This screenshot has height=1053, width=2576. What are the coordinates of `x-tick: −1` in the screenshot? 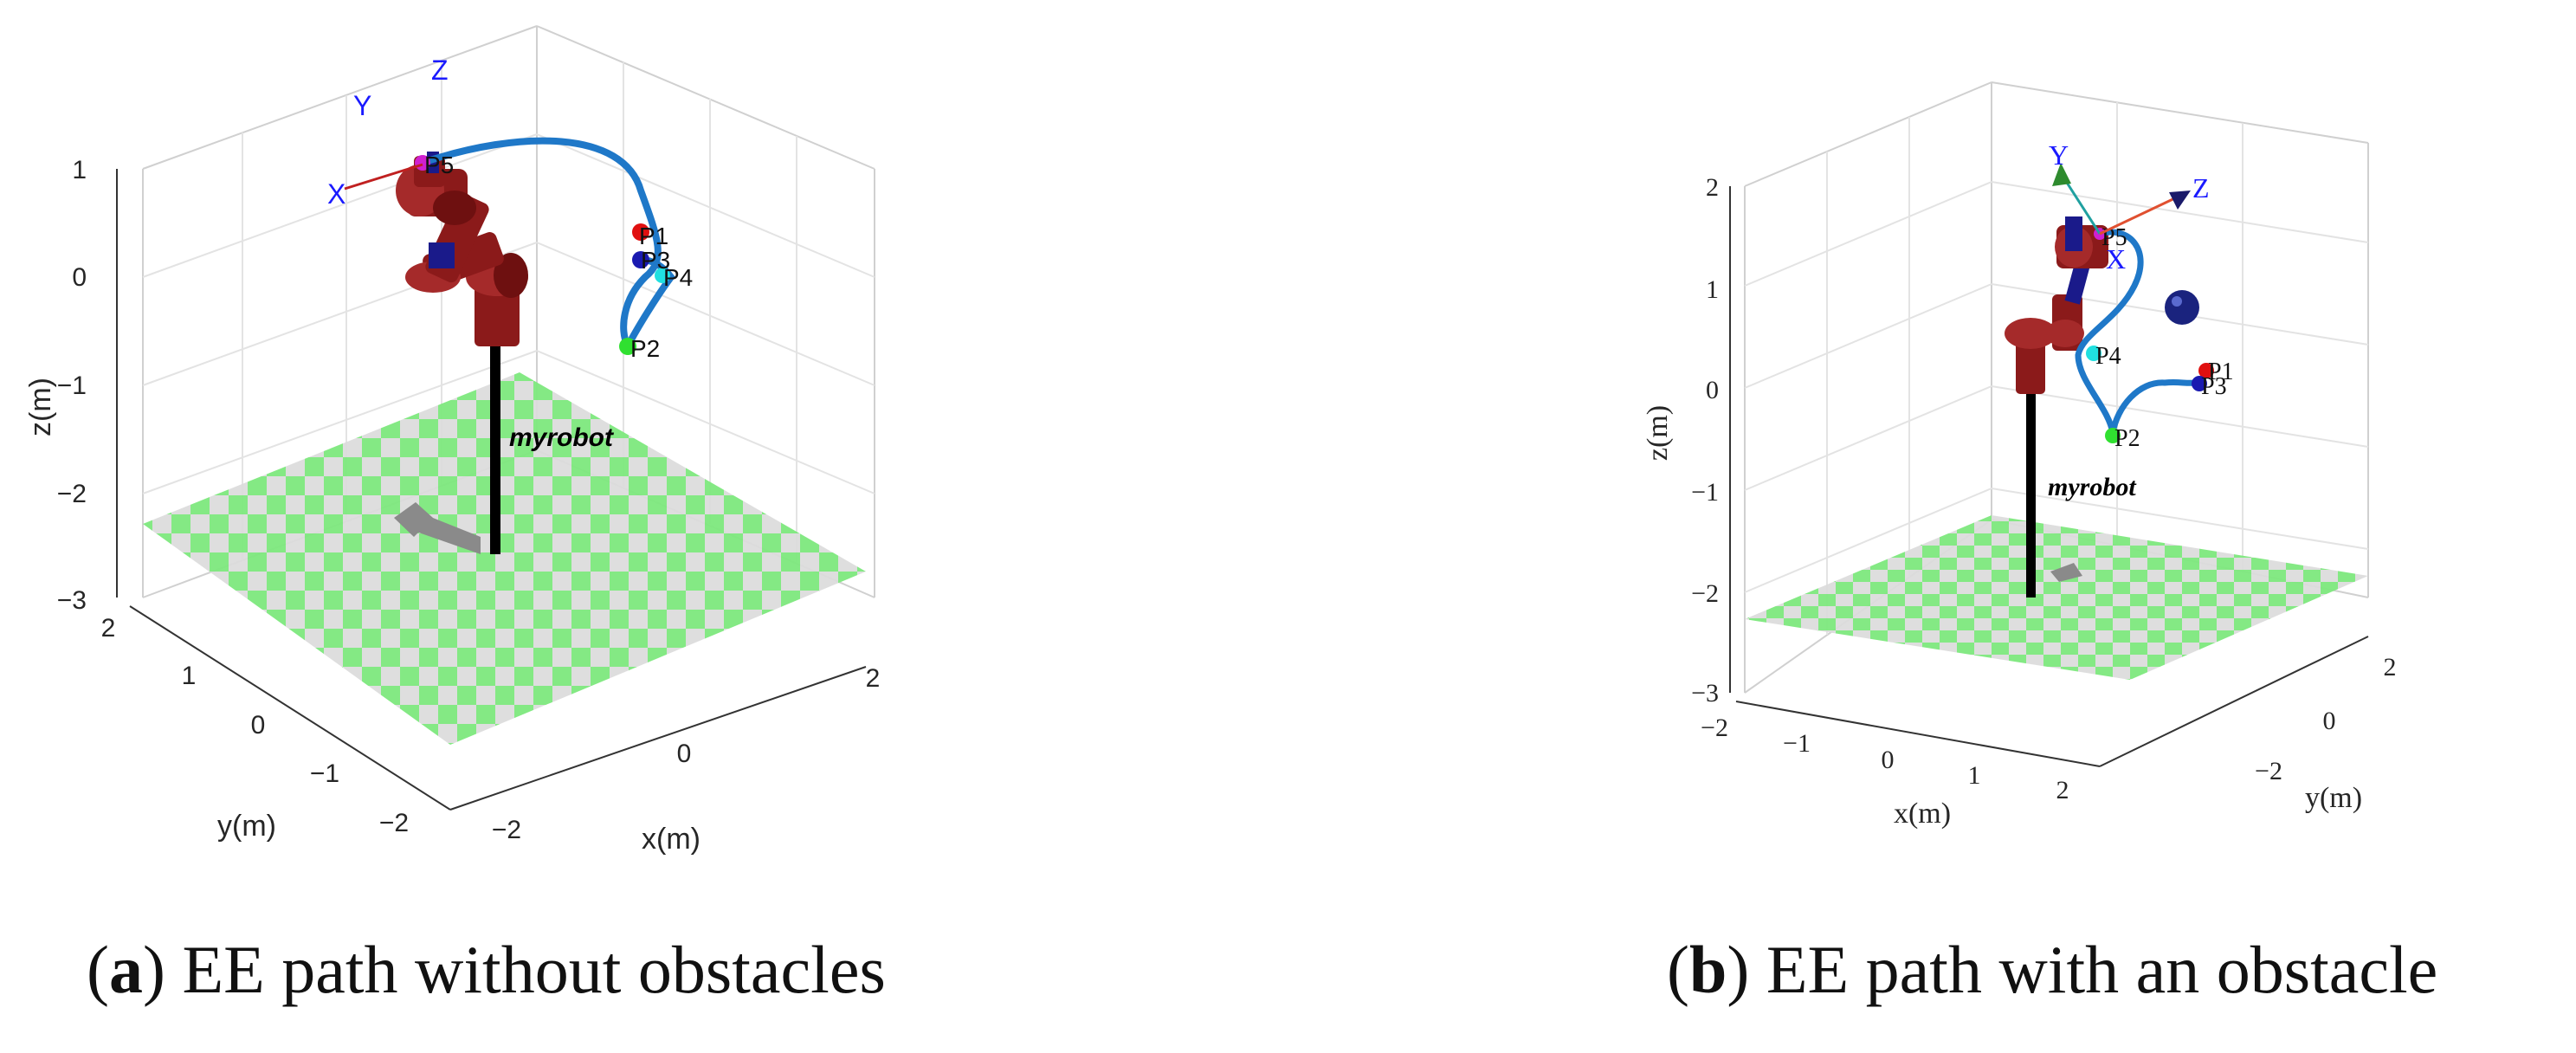 It's located at (1797, 743).